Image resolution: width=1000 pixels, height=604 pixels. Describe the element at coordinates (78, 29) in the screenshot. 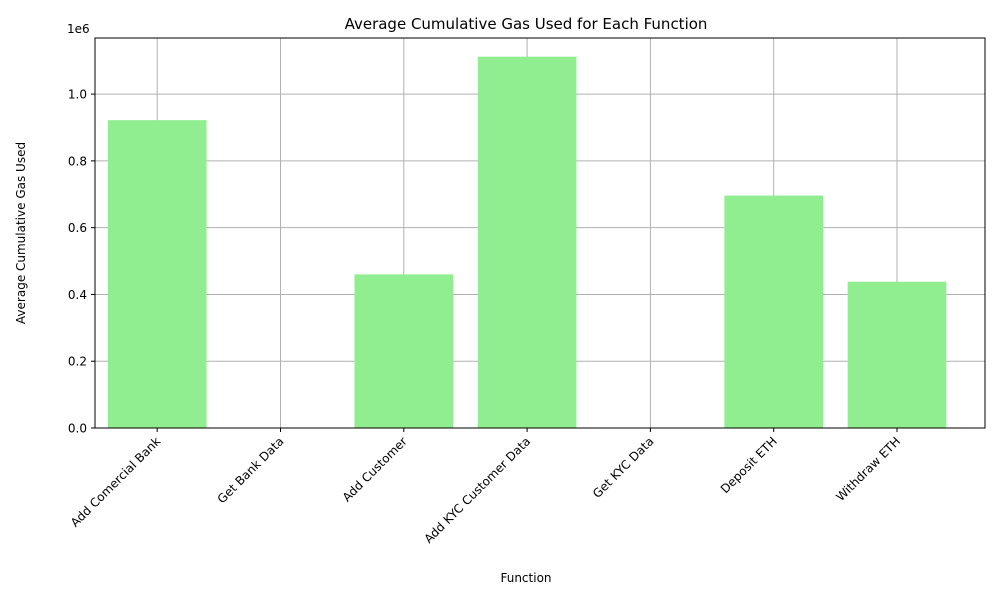

I see `y-offset-label: 1e6` at that location.